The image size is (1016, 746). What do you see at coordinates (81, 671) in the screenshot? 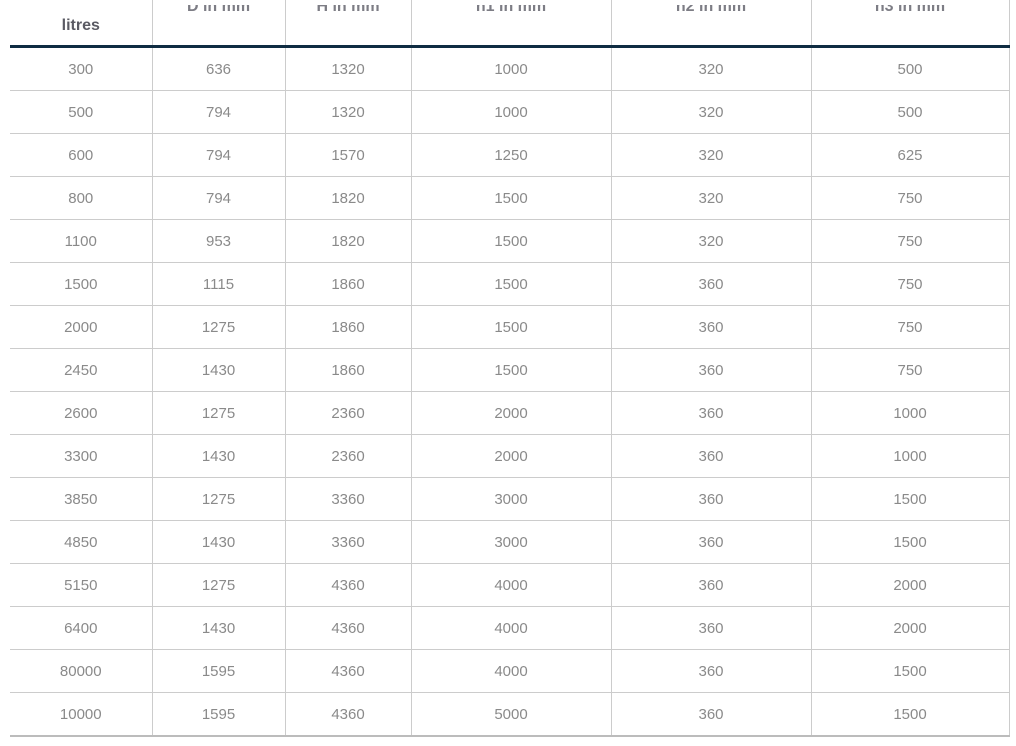
I see `table-cell: 80000` at bounding box center [81, 671].